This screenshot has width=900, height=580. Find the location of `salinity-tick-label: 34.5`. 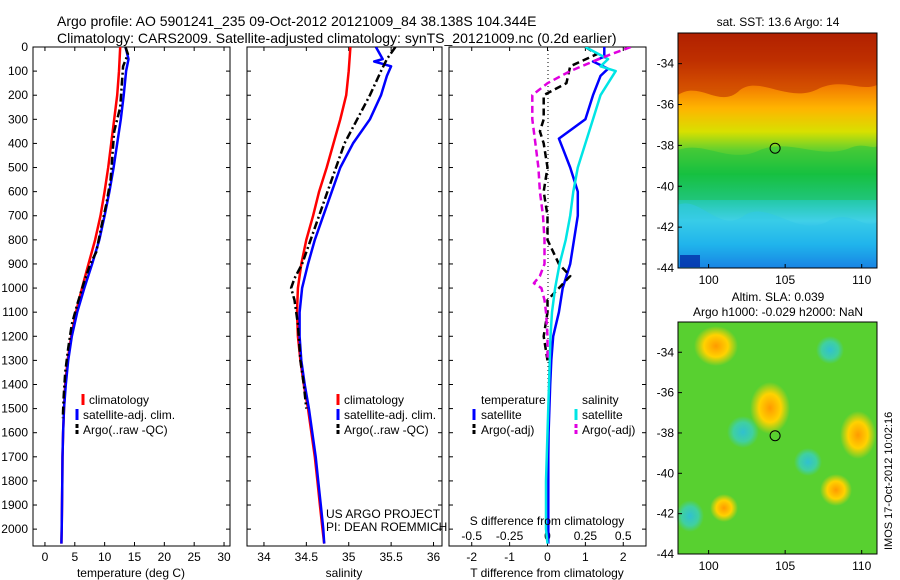

salinity-tick-label: 34.5 is located at coordinates (307, 557).